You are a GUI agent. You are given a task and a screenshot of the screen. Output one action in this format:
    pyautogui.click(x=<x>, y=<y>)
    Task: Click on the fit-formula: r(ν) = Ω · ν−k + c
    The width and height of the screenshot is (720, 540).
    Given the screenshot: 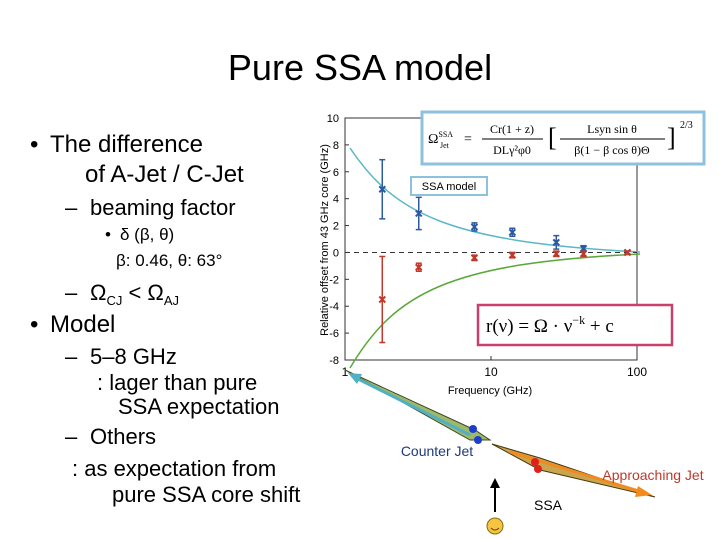 What is the action you would take?
    pyautogui.click(x=550, y=325)
    